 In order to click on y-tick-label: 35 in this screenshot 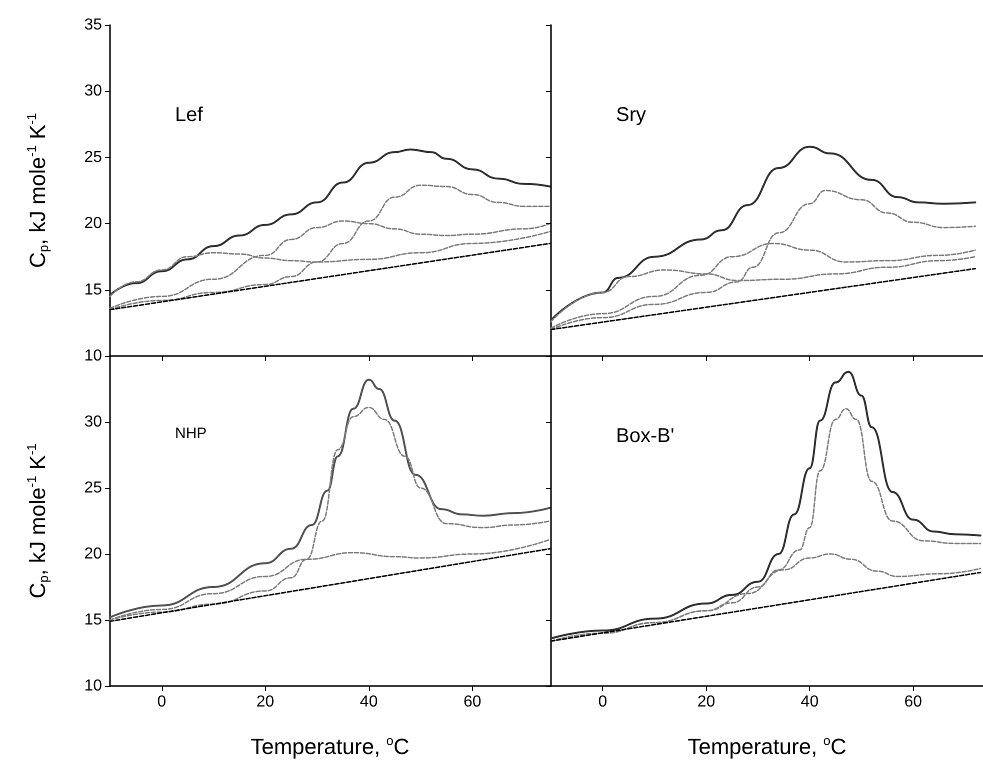, I will do `click(93, 25)`.